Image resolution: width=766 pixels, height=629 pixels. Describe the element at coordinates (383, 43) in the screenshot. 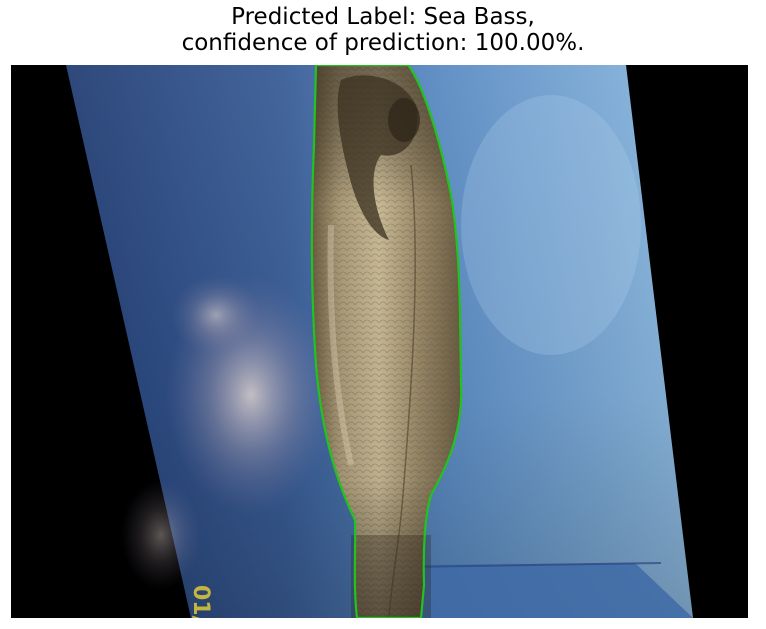

I see `title-line-confidence: confidence of prediction: 100.00%.` at that location.